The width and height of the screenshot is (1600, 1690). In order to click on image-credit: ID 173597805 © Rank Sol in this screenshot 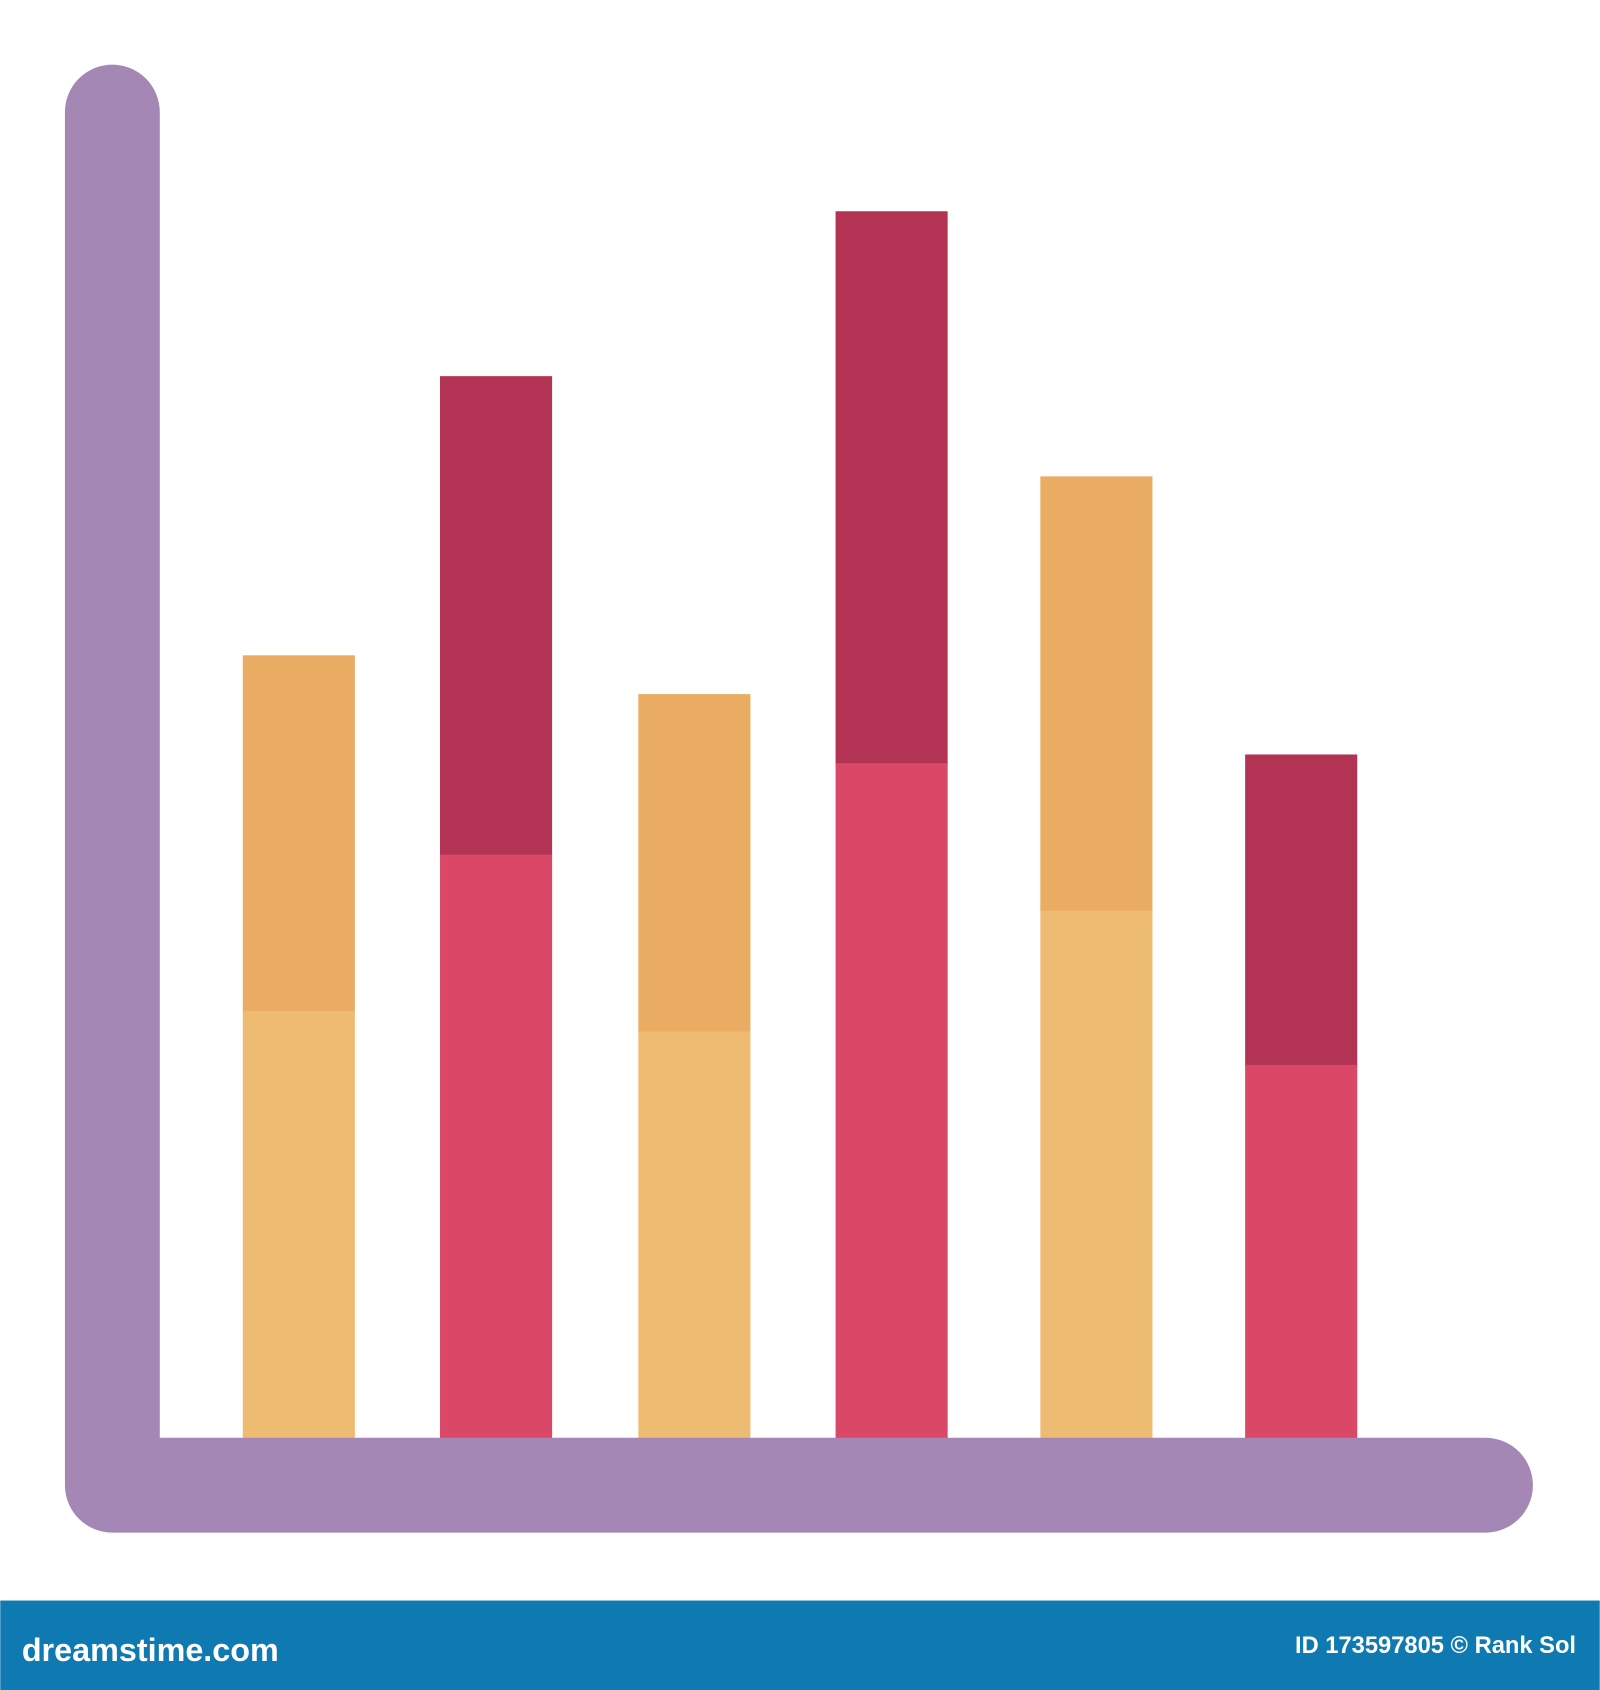, I will do `click(1435, 1646)`.